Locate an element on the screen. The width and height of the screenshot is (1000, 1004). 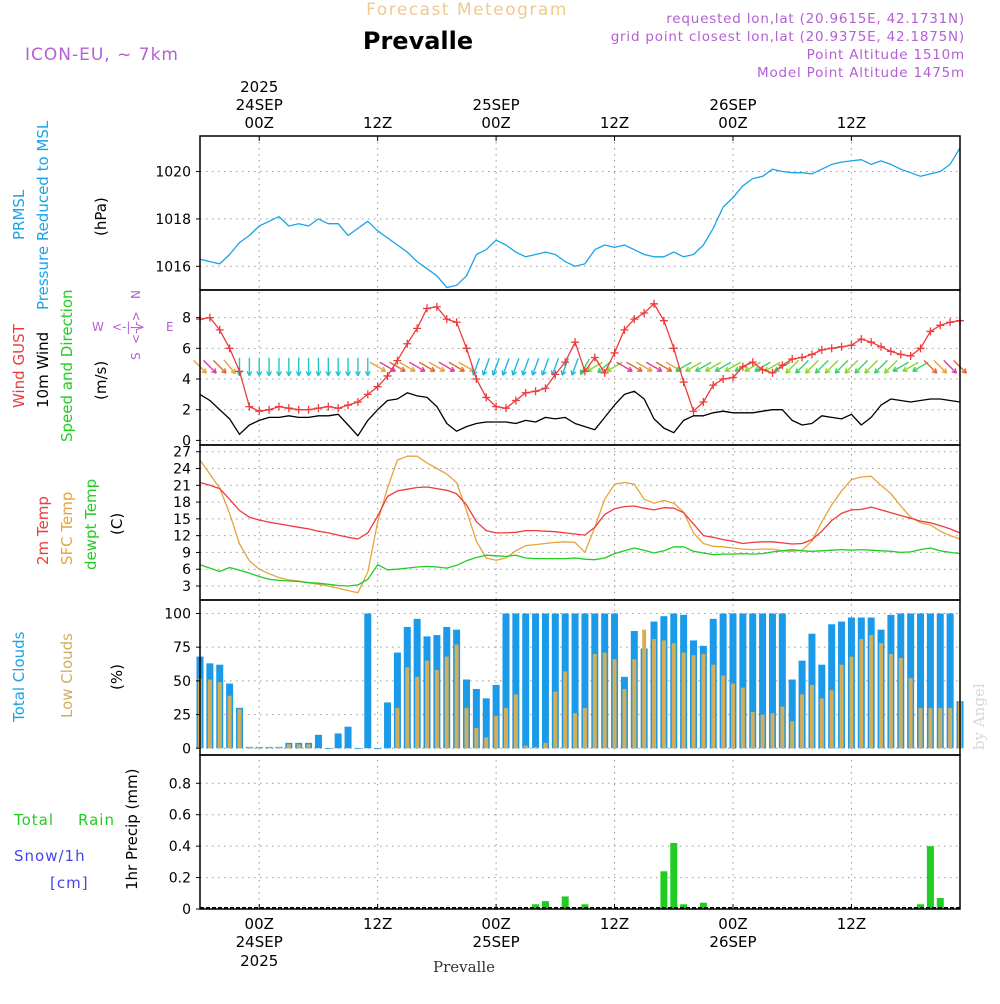
wind-ytick-label: 4 is located at coordinates (186, 380).